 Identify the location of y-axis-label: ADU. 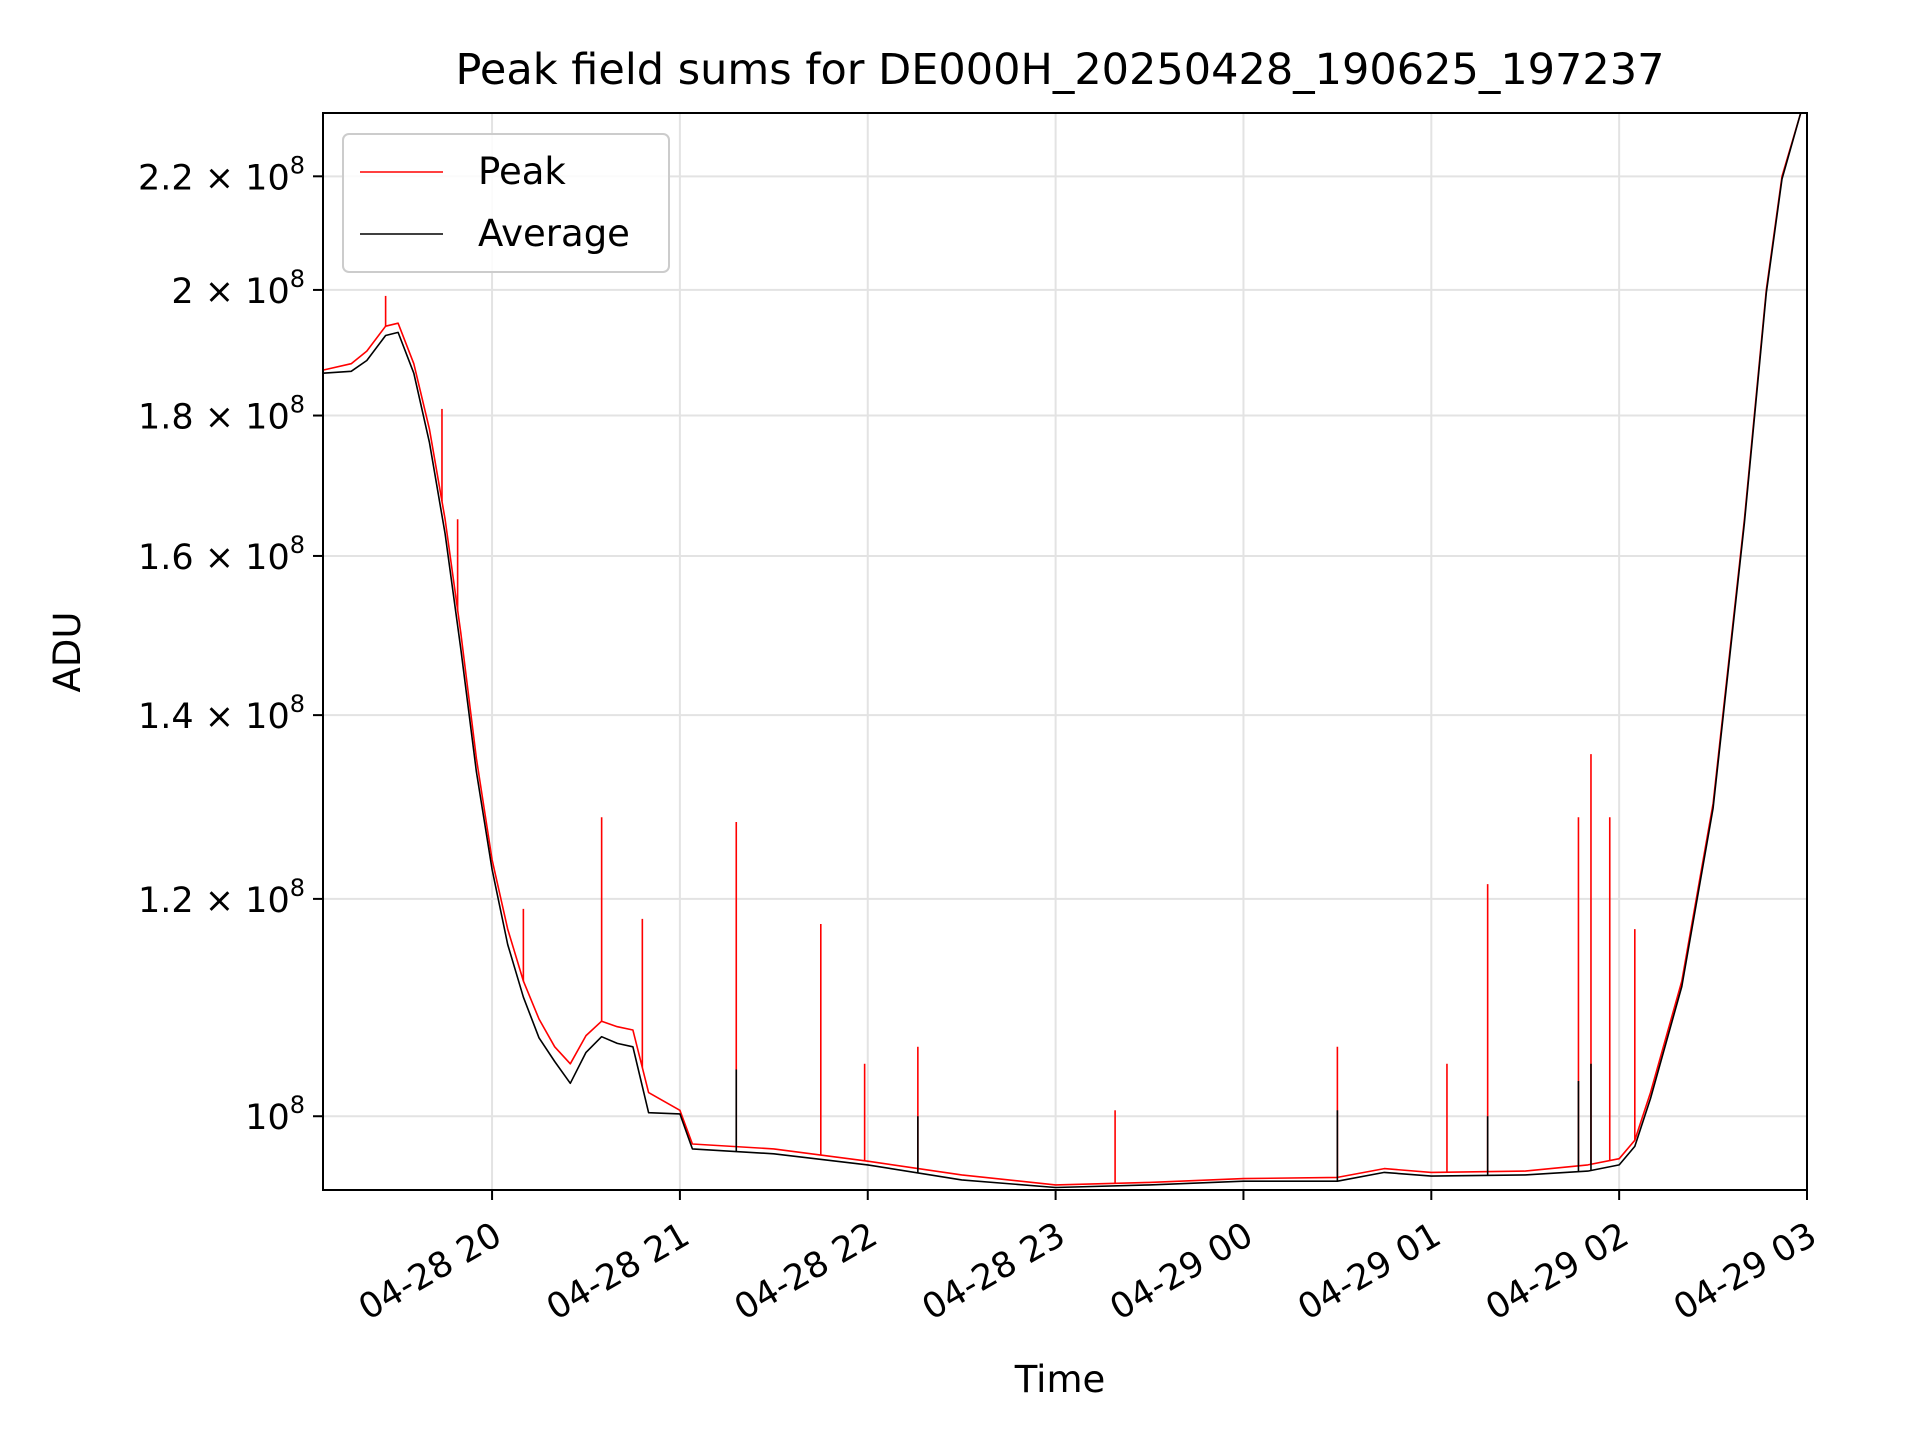
(67, 652).